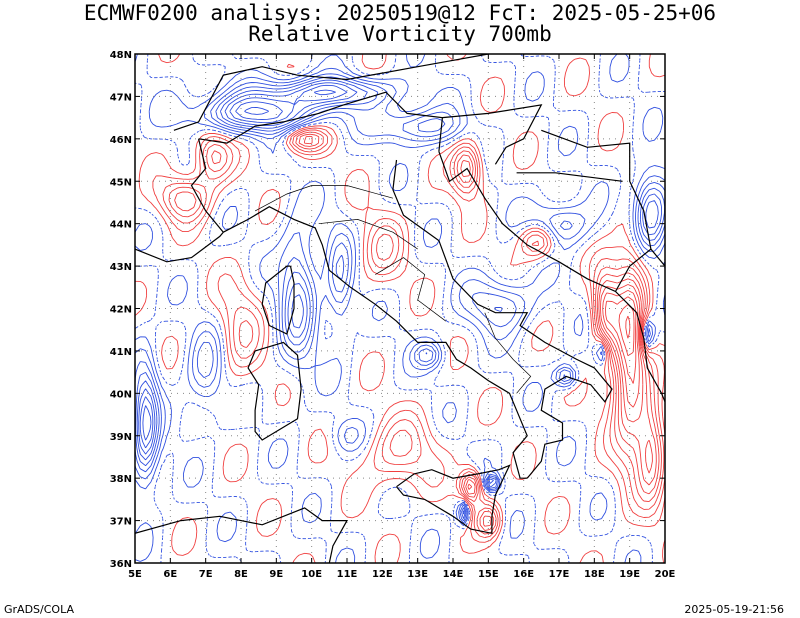 Image resolution: width=800 pixels, height=618 pixels. What do you see at coordinates (400, 34) in the screenshot?
I see `title-line-2: Relative Vorticity 700mb` at bounding box center [400, 34].